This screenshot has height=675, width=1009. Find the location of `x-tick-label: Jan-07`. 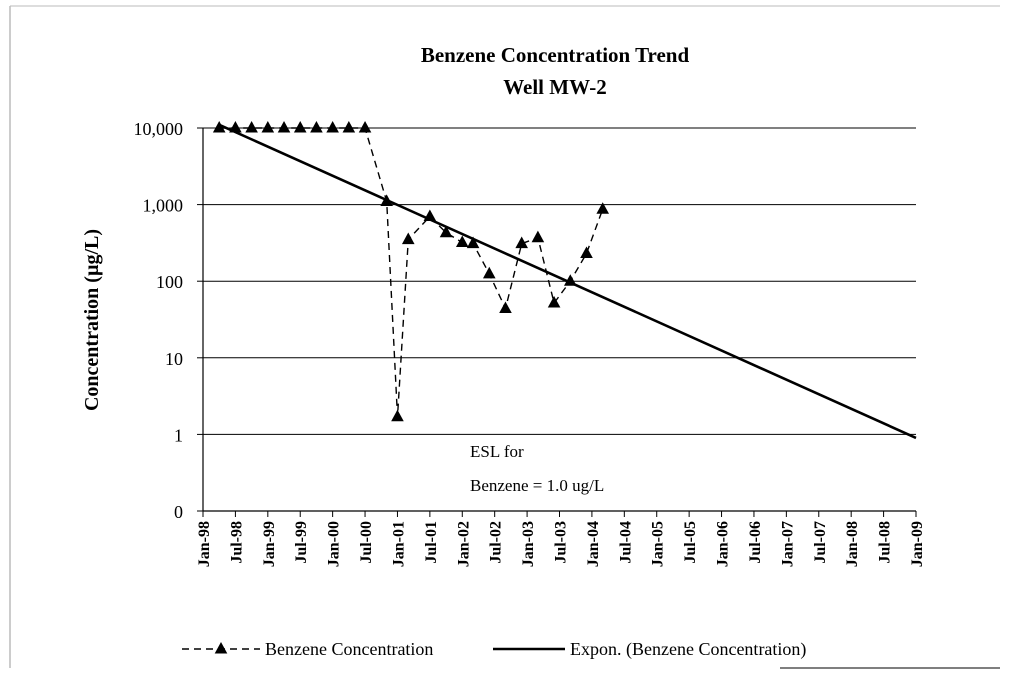

x-tick-label: Jan-07 is located at coordinates (787, 544).